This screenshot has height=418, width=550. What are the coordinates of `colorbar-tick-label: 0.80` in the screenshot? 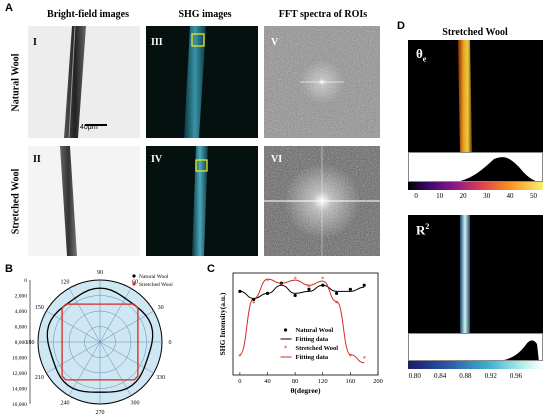 It's located at (414, 376).